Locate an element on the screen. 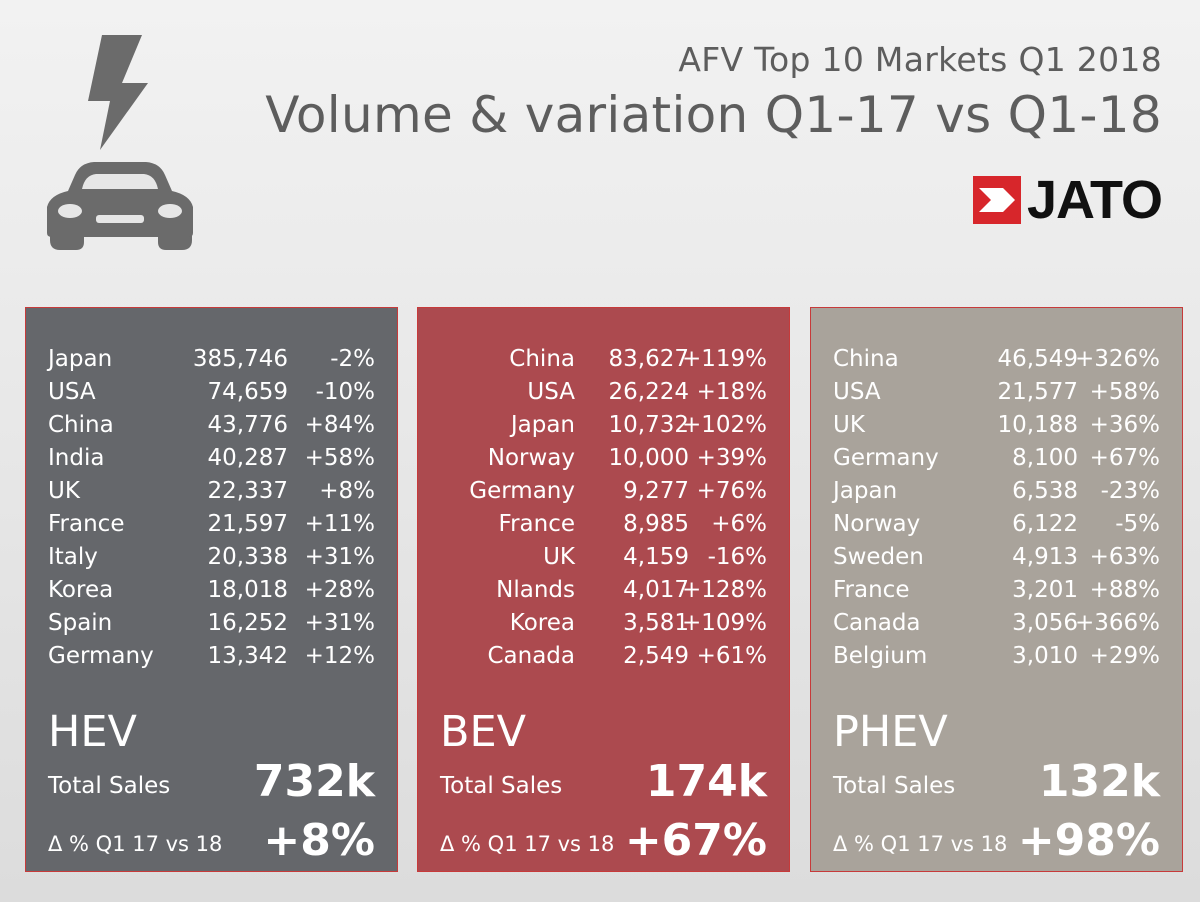  country-cell: UK is located at coordinates (559, 557).